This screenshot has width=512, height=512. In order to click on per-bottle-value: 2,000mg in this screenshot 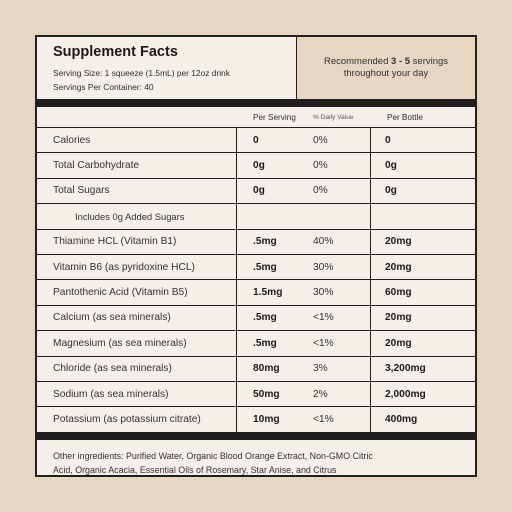, I will do `click(405, 394)`.